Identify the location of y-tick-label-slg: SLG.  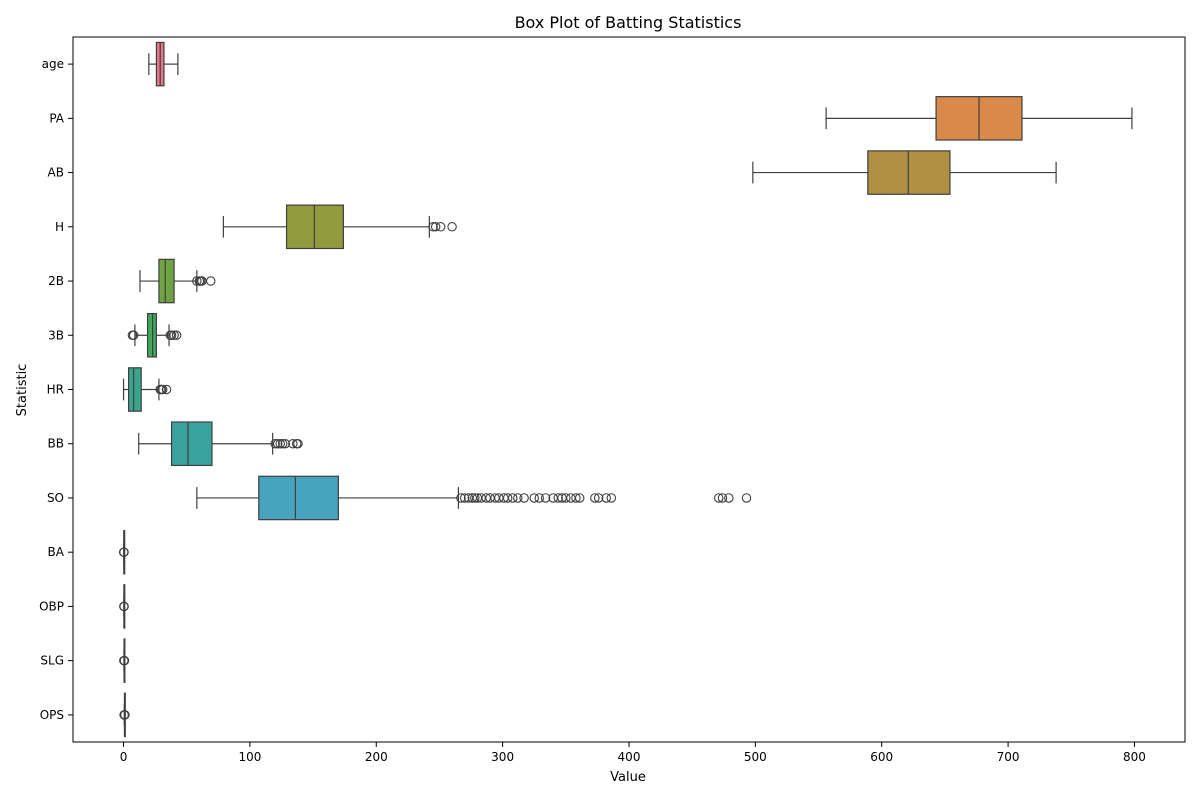
(52, 661).